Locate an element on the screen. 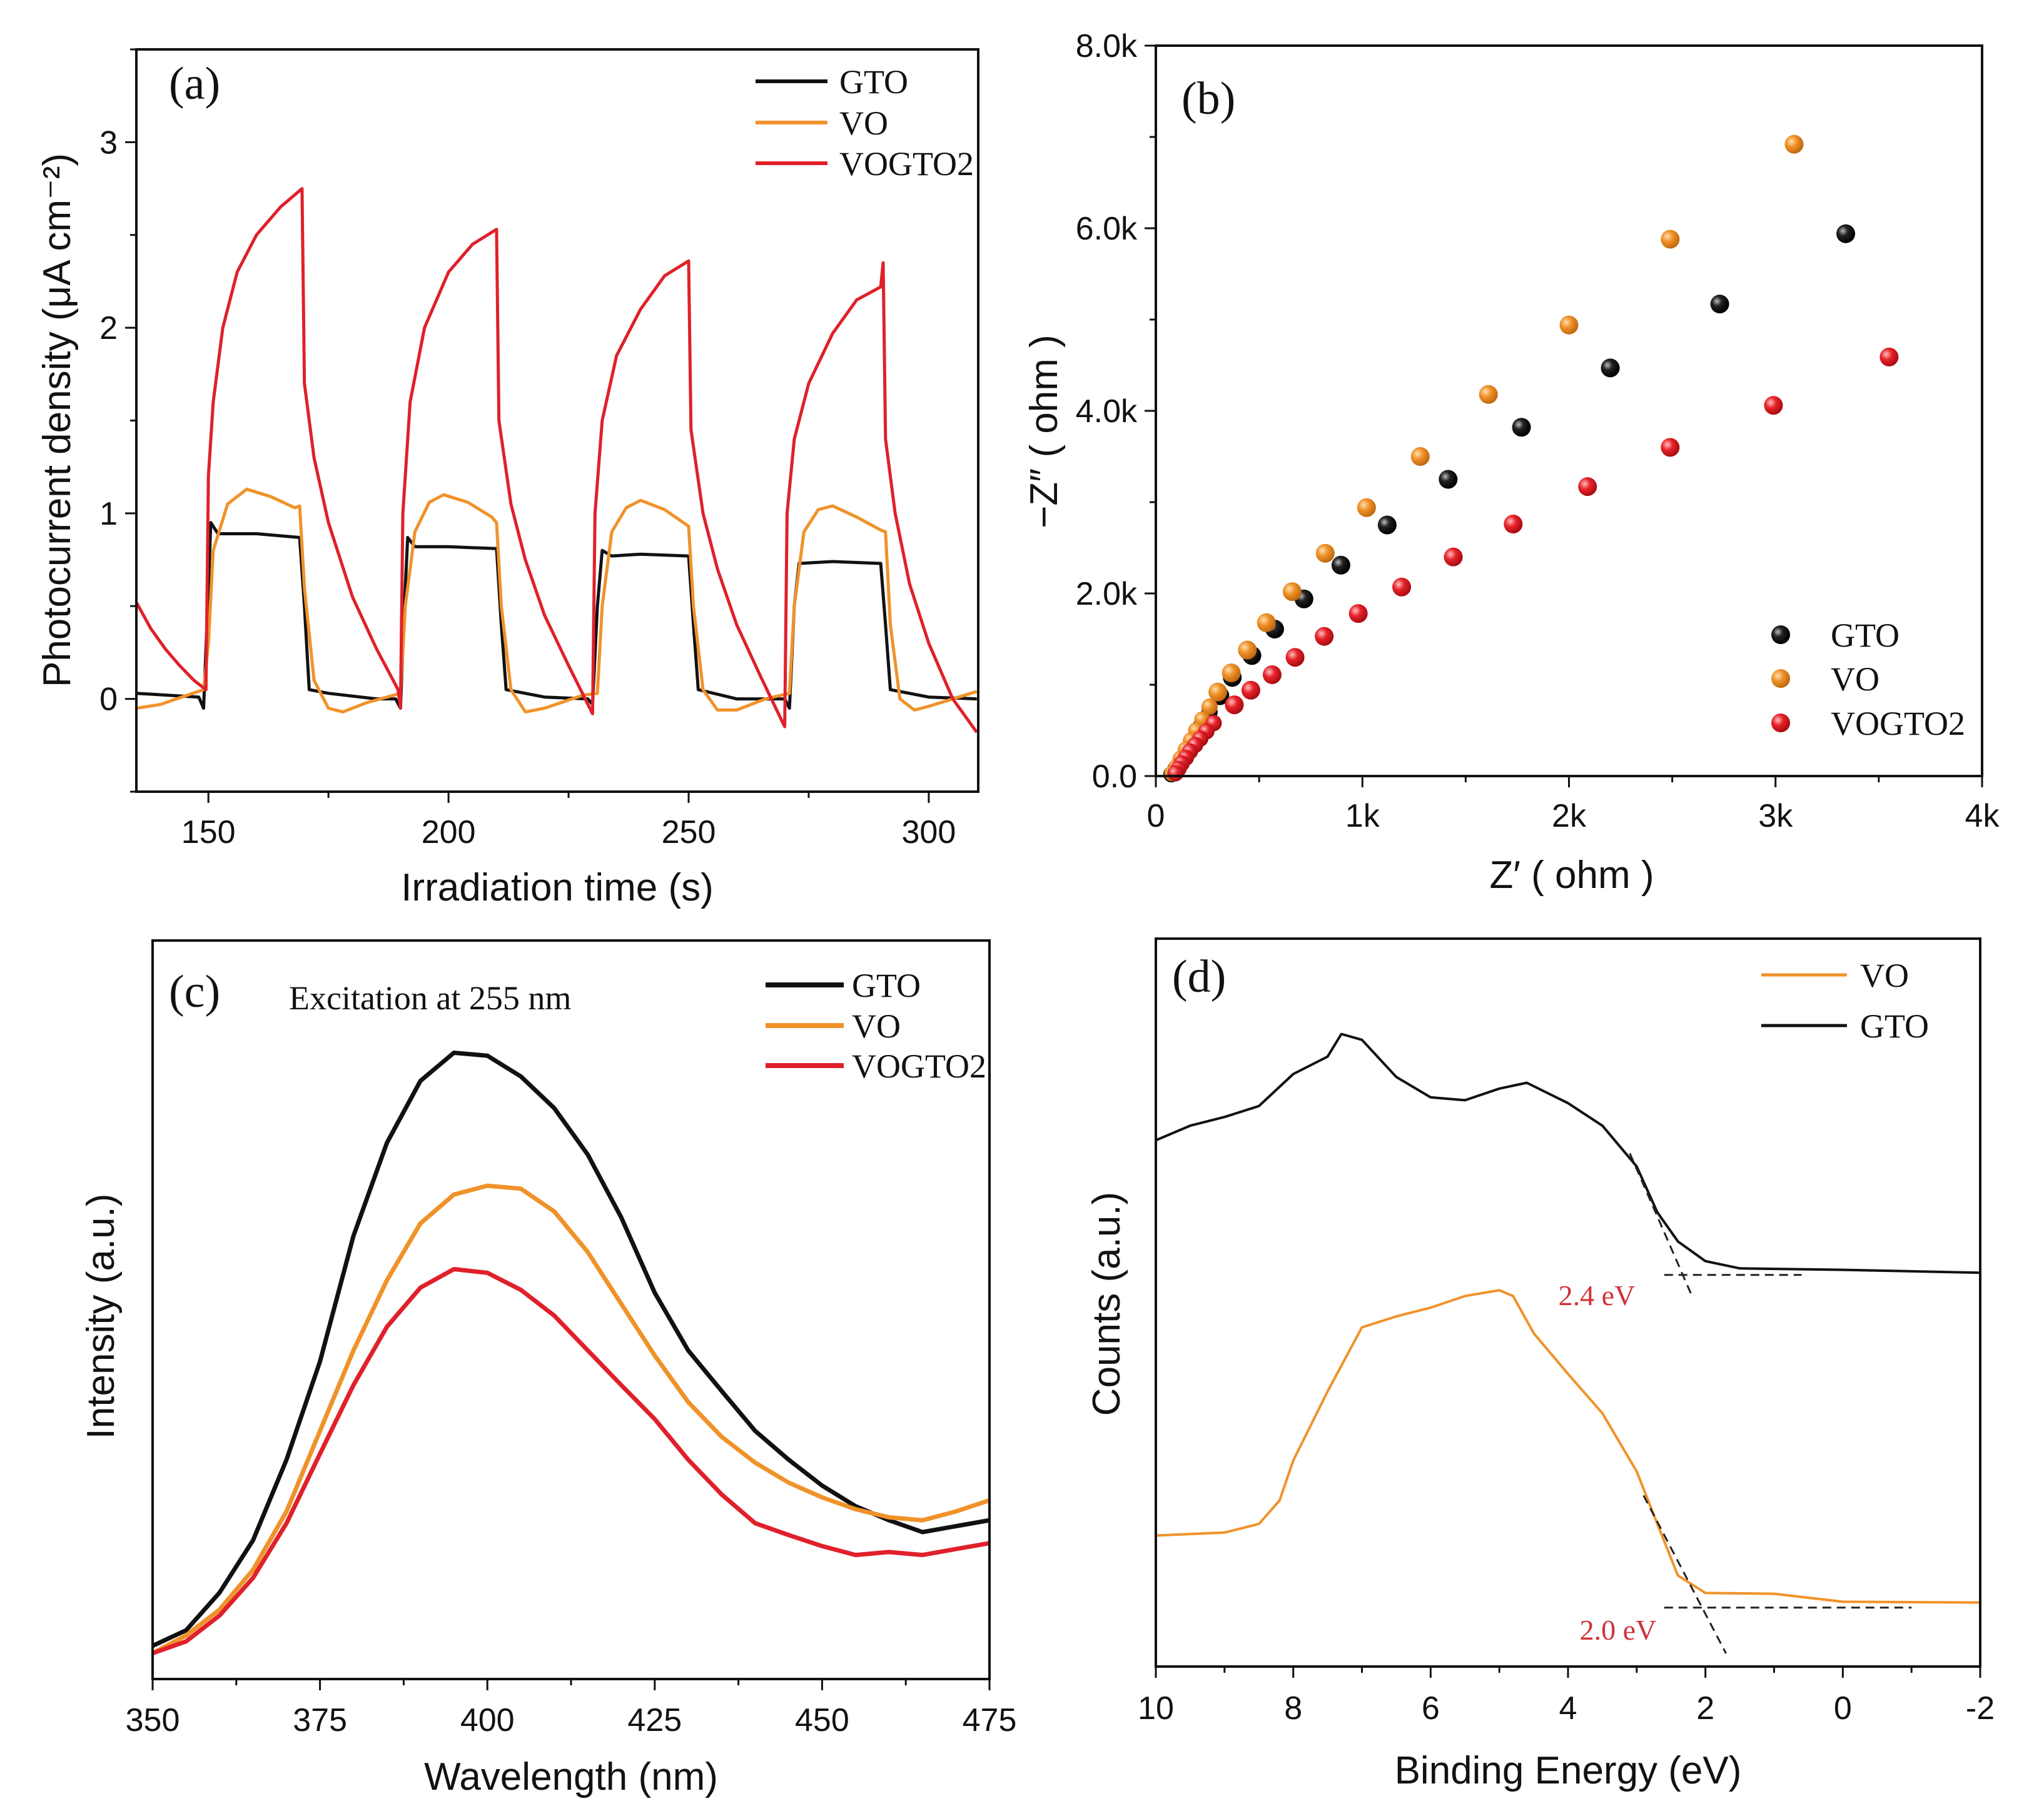 The width and height of the screenshot is (2044, 1816). y-tick-label: 6.0k is located at coordinates (1107, 229).